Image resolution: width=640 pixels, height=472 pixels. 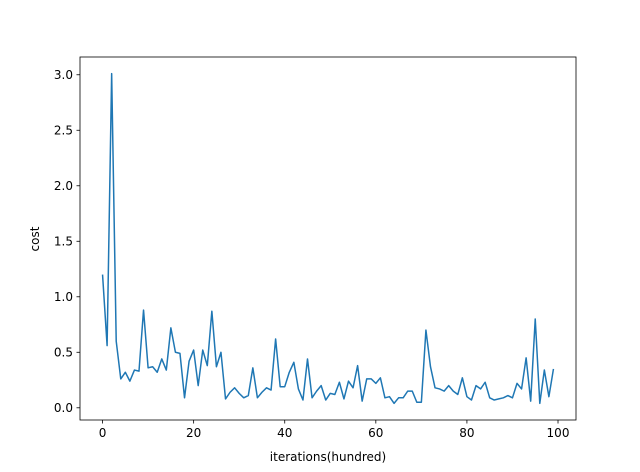 What do you see at coordinates (63, 241) in the screenshot?
I see `y-tick-label: 1.5` at bounding box center [63, 241].